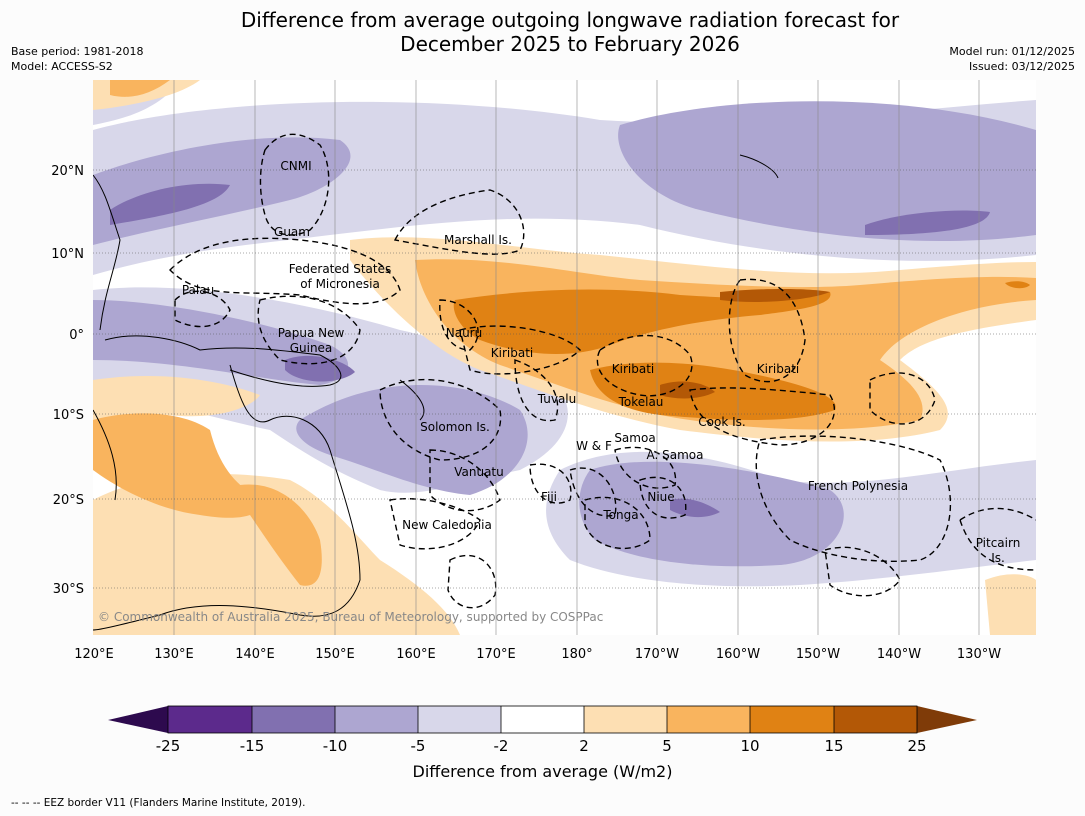  Describe the element at coordinates (496, 654) in the screenshot. I see `lon-label: 170°E` at that location.